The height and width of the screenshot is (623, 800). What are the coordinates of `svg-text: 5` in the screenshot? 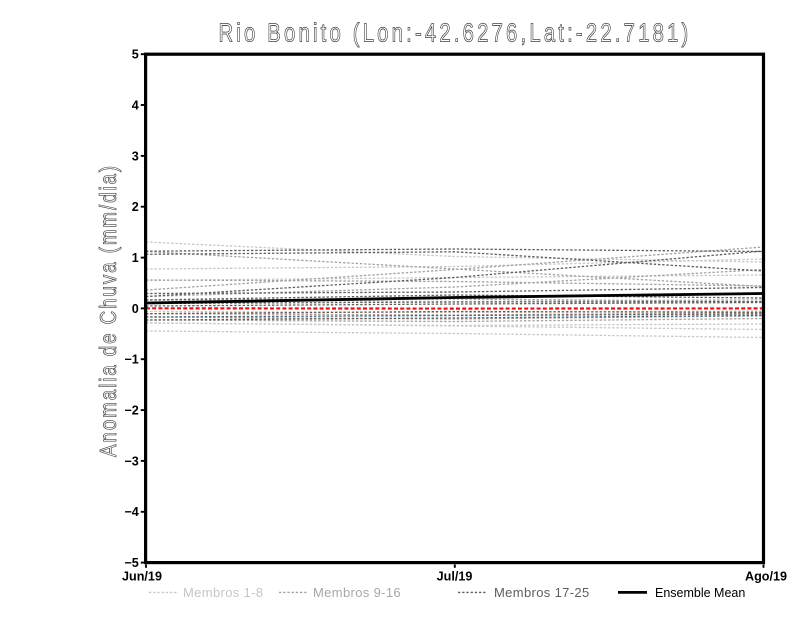 It's located at (135, 55).